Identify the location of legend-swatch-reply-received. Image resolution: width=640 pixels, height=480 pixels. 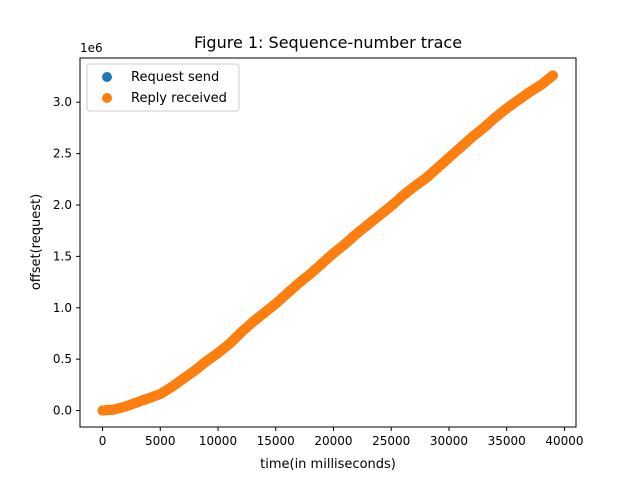
(107, 98).